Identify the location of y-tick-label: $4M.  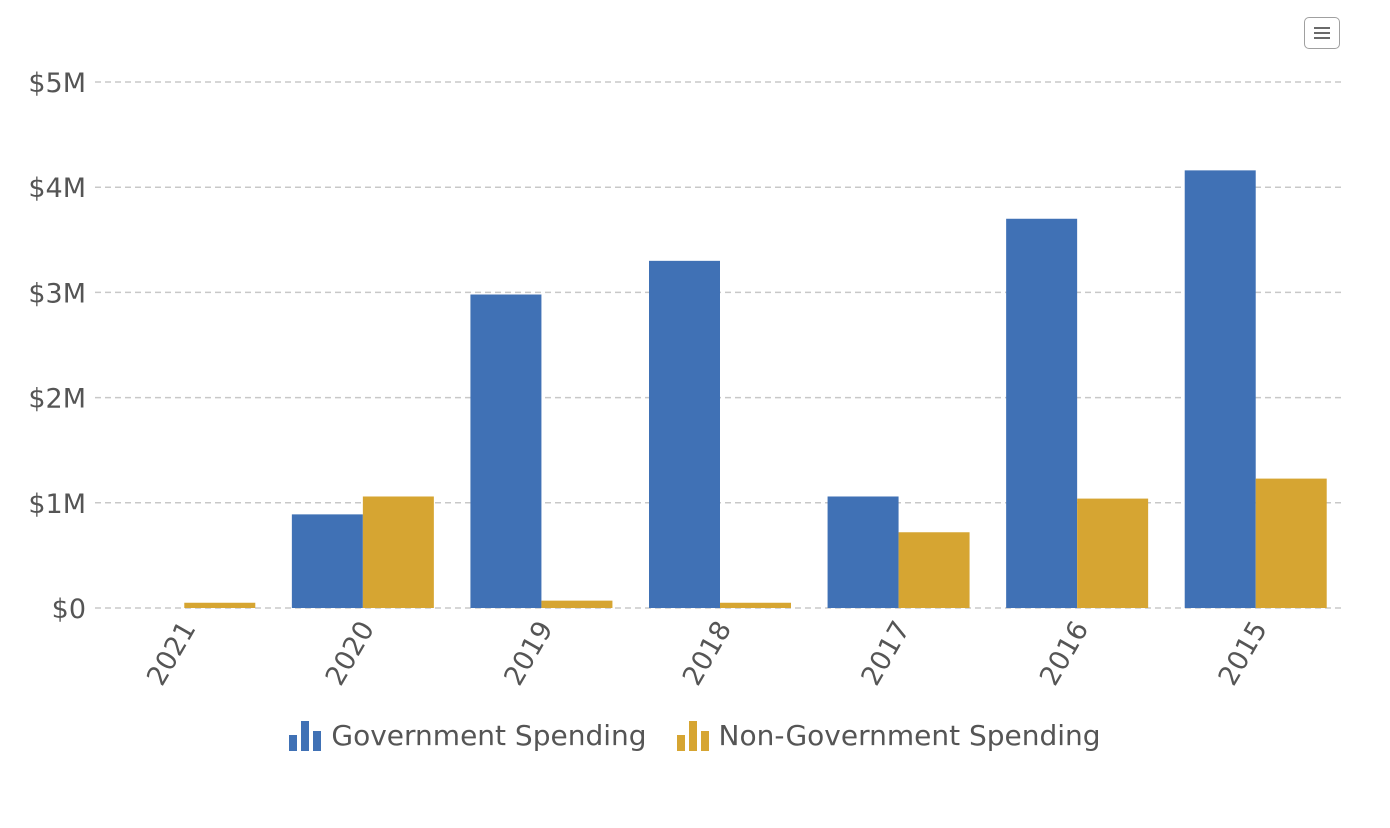
(57, 188).